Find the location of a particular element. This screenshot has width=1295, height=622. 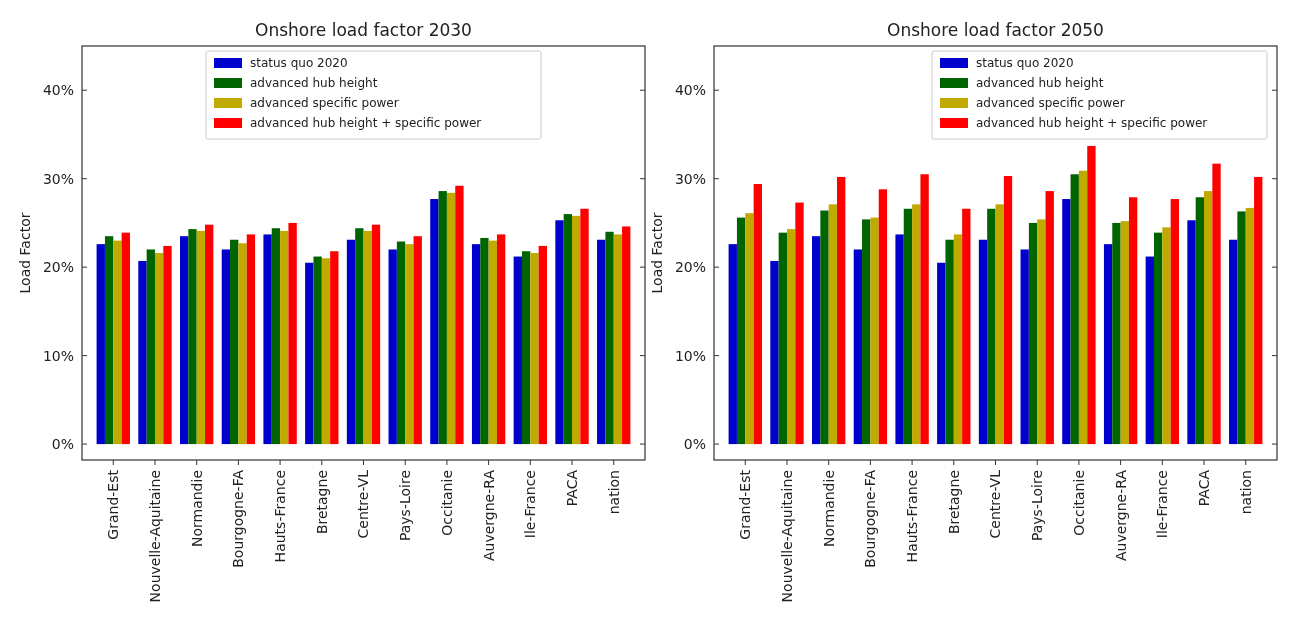

x-tick-label: Ile-France is located at coordinates (1162, 504).